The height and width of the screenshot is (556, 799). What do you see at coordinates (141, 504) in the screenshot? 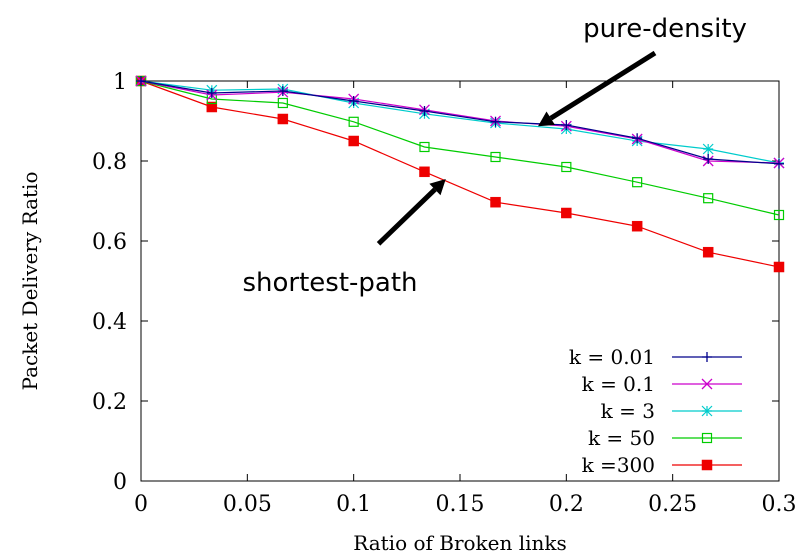
I see `x-tick-label: 0` at bounding box center [141, 504].